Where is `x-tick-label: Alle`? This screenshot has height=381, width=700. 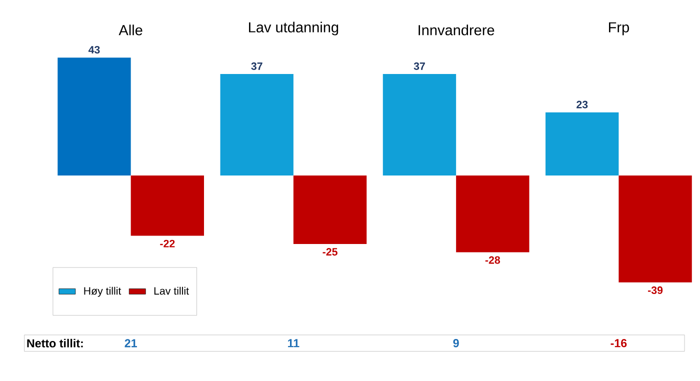 x-tick-label: Alle is located at coordinates (130, 30).